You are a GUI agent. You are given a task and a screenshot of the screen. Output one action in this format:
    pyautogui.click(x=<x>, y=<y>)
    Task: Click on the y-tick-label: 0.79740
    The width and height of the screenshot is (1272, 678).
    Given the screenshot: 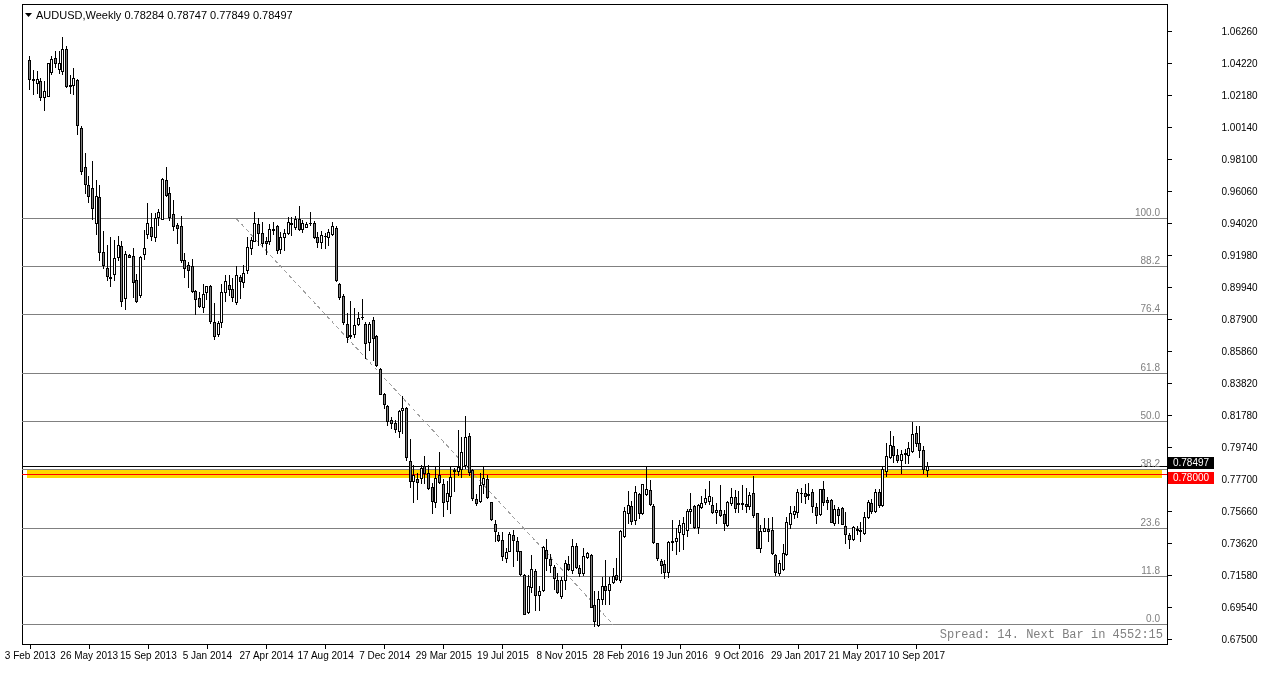 What is the action you would take?
    pyautogui.click(x=1240, y=447)
    